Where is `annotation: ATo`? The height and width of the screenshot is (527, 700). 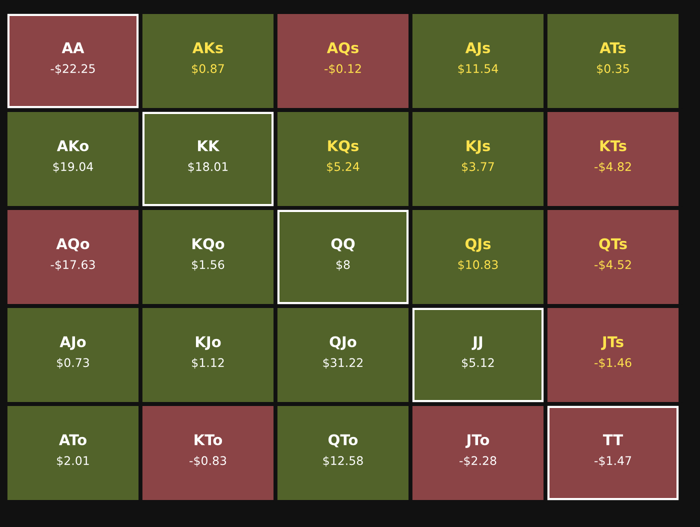 annotation: ATo is located at coordinates (72, 440).